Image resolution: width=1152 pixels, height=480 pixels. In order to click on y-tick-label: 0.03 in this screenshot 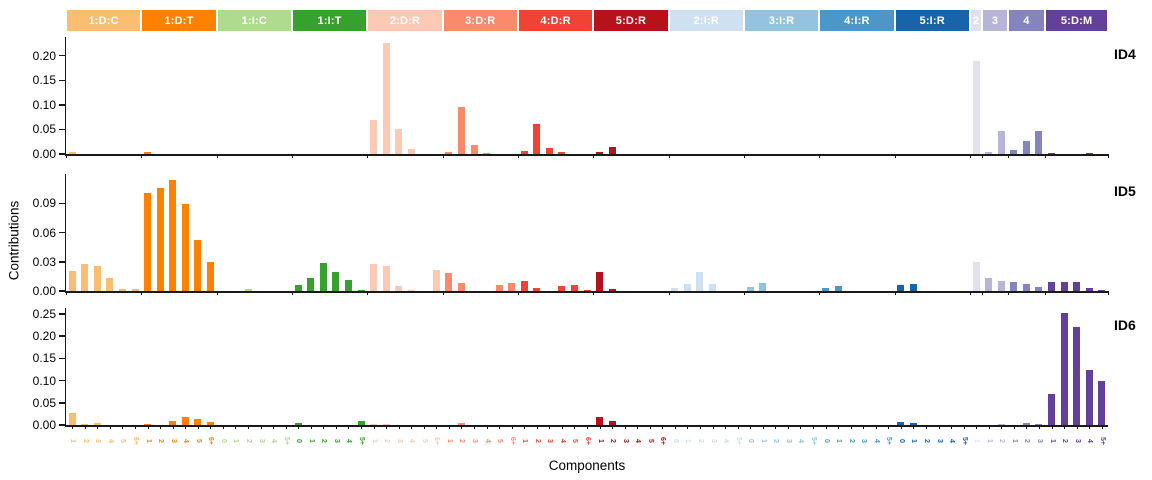, I will do `click(44, 261)`.